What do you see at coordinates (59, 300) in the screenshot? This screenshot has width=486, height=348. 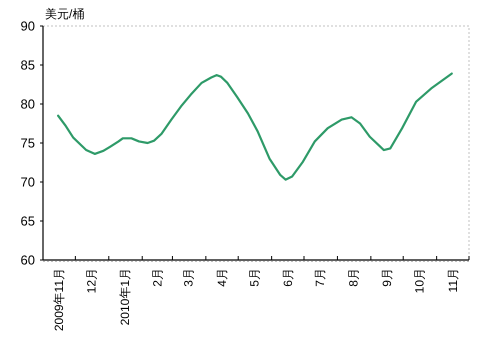 I see `x-tick-label: 2009年11月` at bounding box center [59, 300].